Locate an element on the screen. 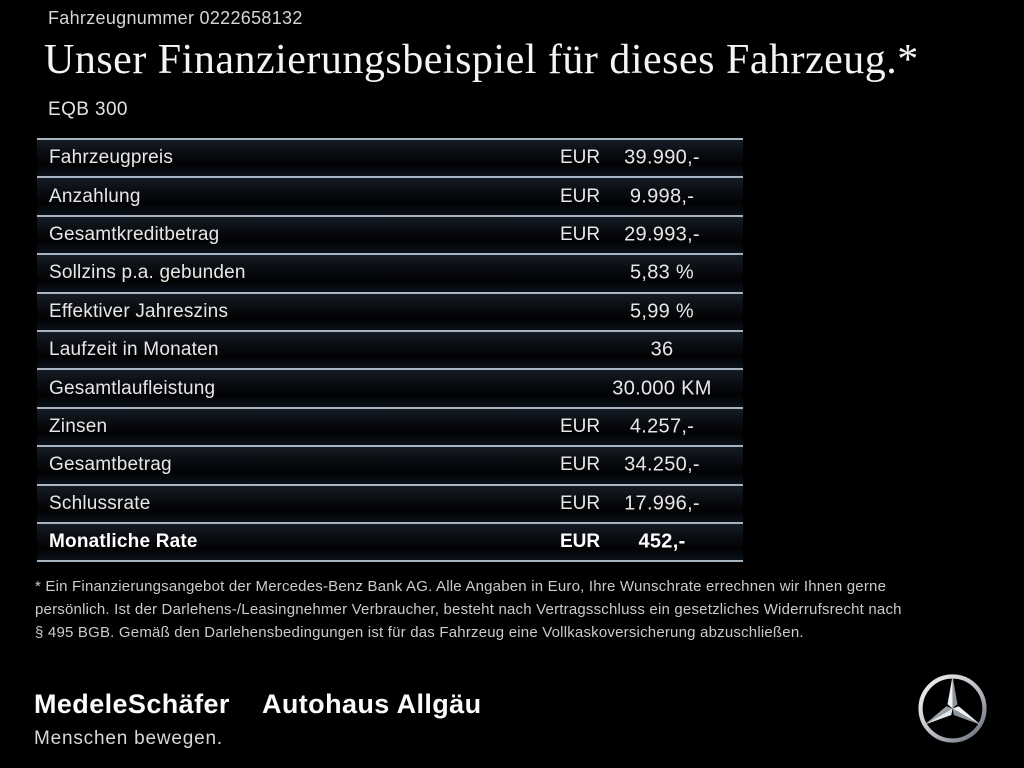  row-value: 30.000 KM is located at coordinates (662, 388).